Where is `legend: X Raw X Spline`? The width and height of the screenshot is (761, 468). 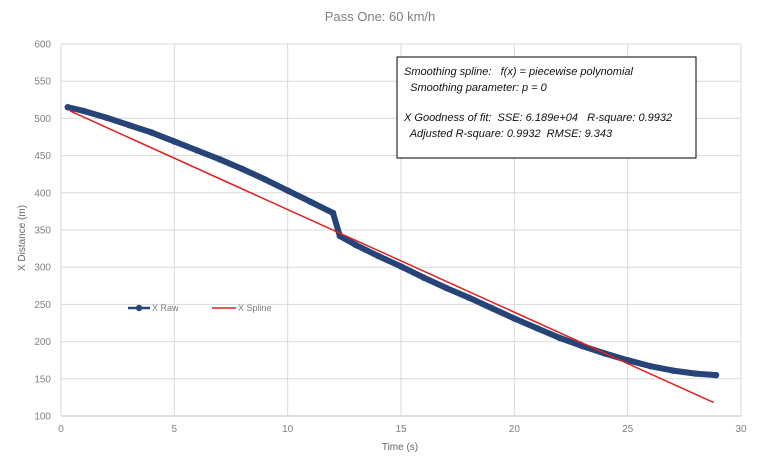 legend: X Raw X Spline is located at coordinates (200, 308).